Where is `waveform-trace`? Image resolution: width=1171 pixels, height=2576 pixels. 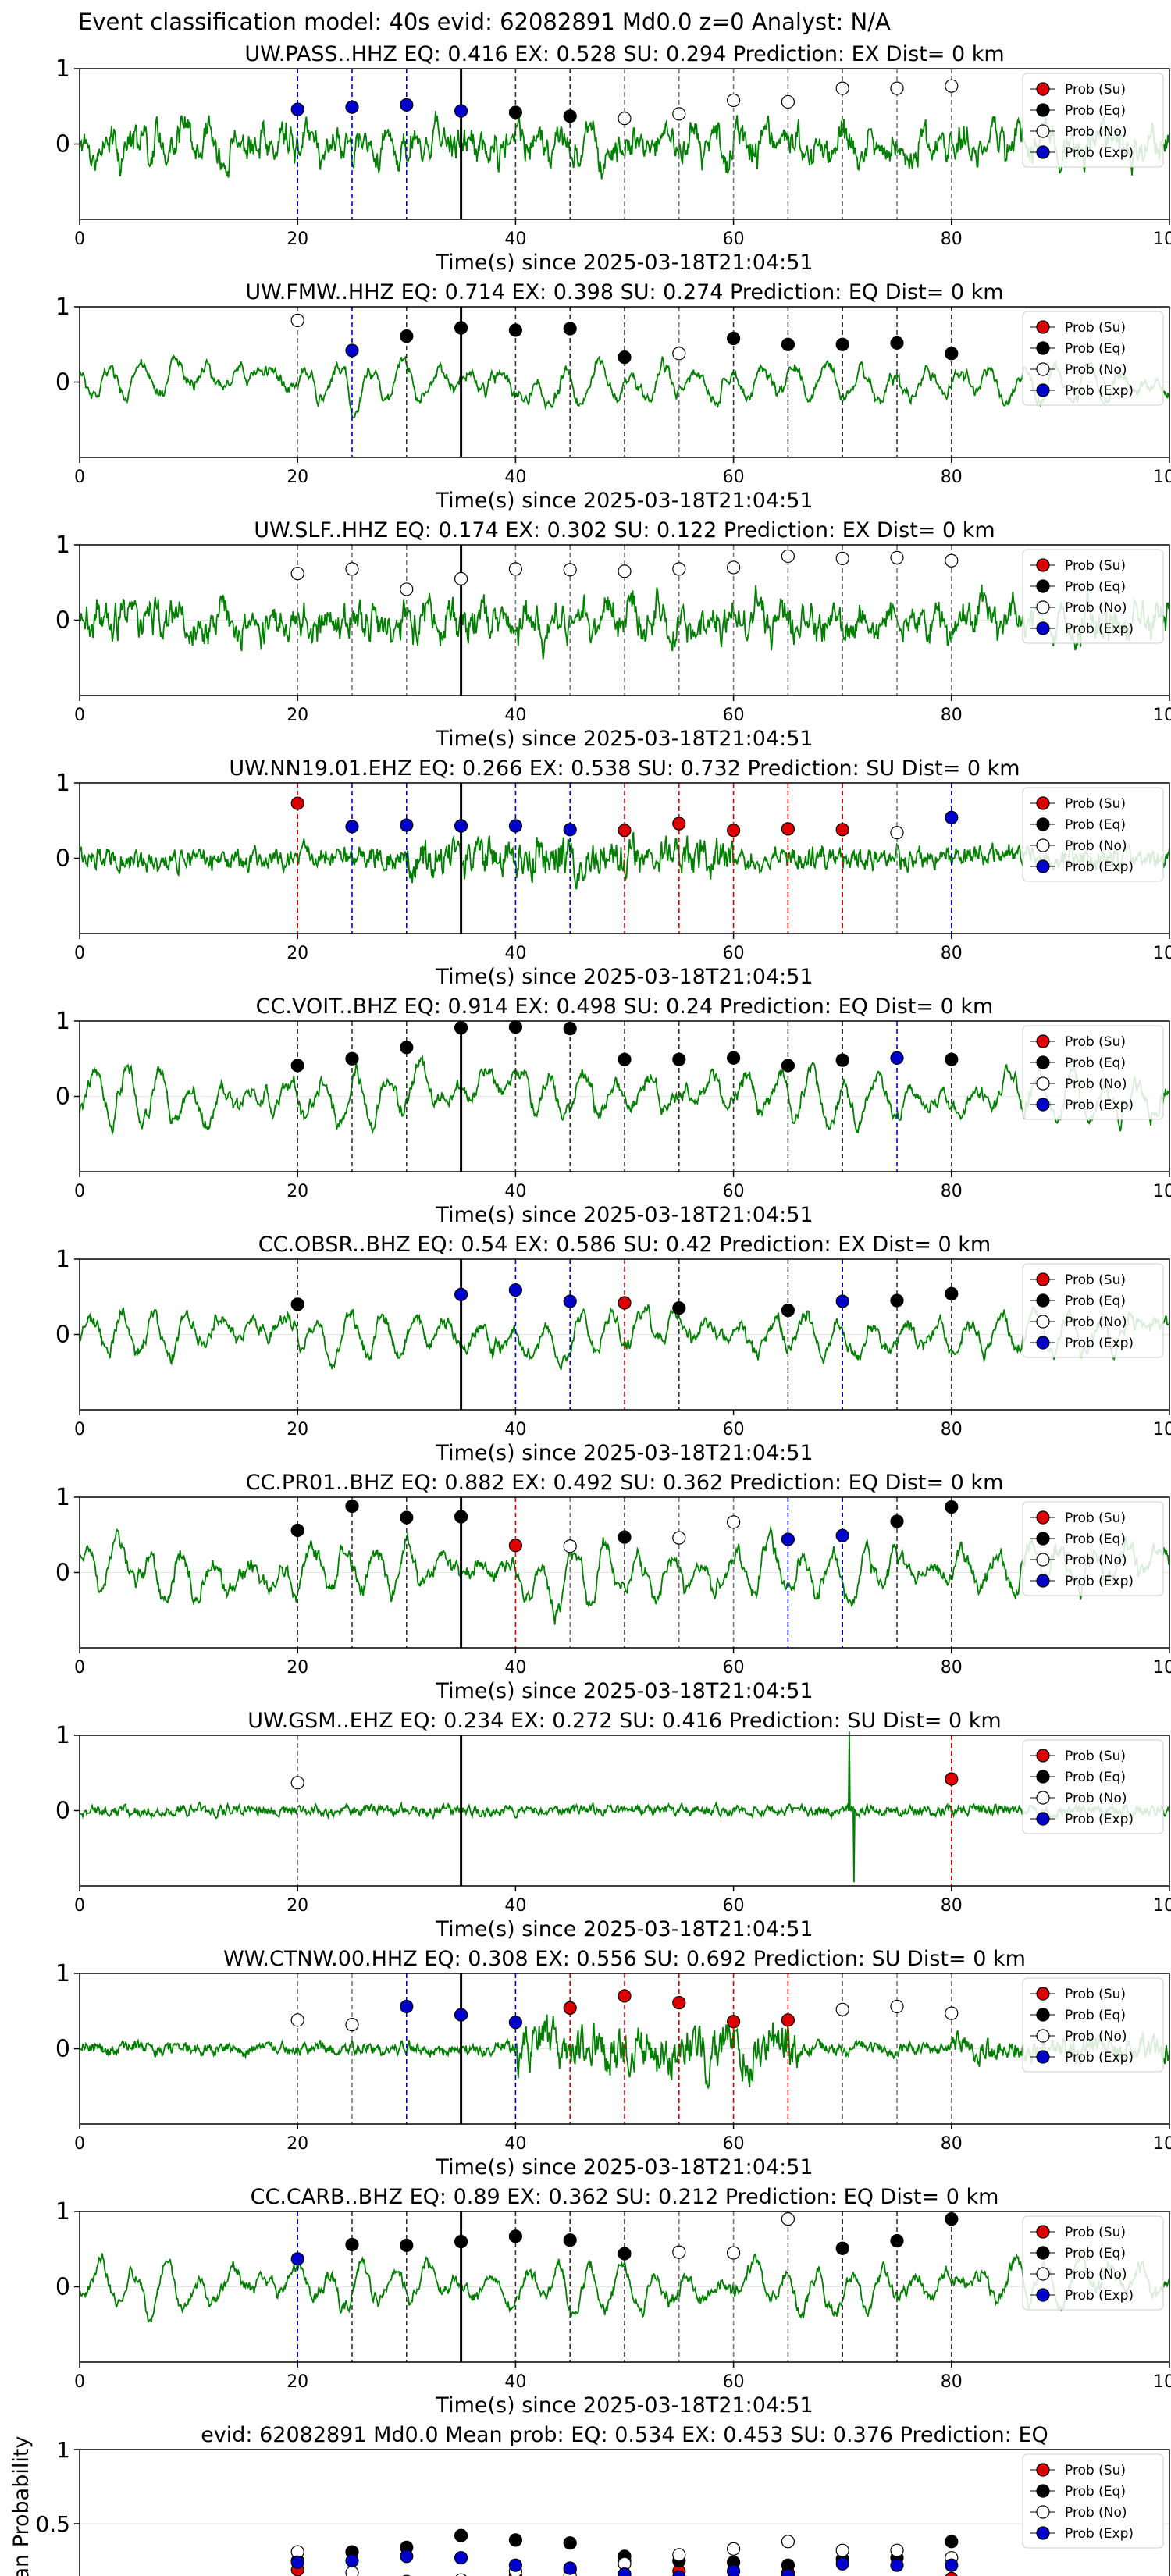 waveform-trace is located at coordinates (624, 2287).